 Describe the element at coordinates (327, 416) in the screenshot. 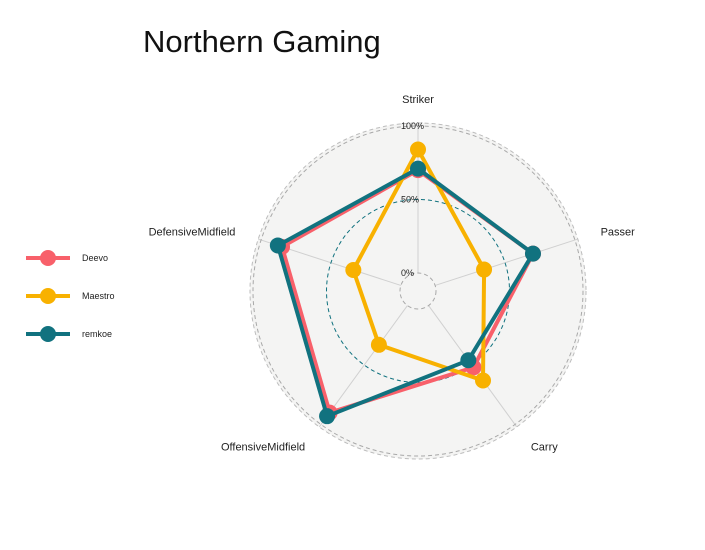

I see `data-point-remkoe-OffensiveMidfield` at that location.